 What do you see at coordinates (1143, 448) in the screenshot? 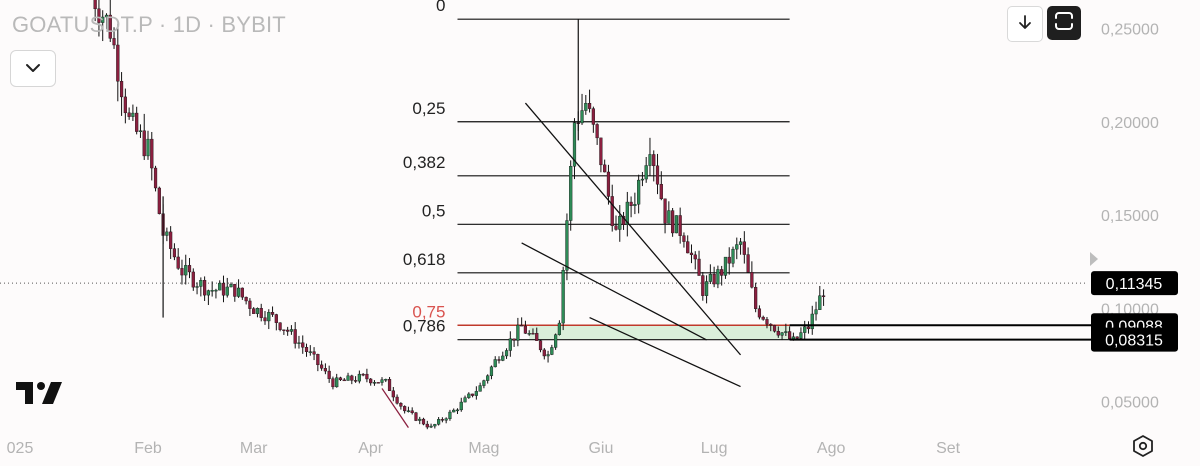
I see `settings-hex-icon` at bounding box center [1143, 448].